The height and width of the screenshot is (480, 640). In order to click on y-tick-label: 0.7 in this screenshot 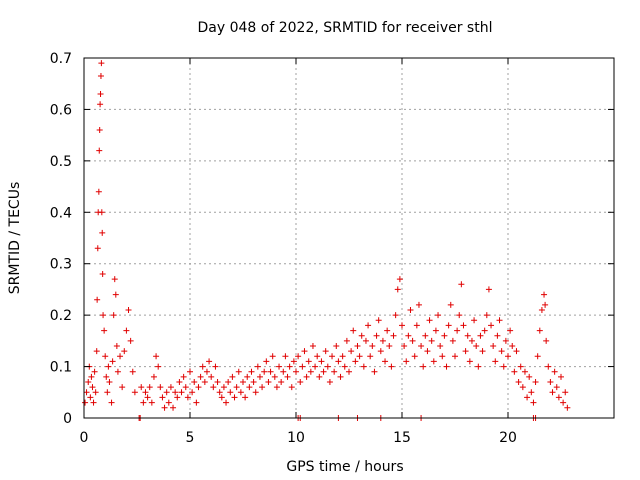, I will do `click(61, 59)`.